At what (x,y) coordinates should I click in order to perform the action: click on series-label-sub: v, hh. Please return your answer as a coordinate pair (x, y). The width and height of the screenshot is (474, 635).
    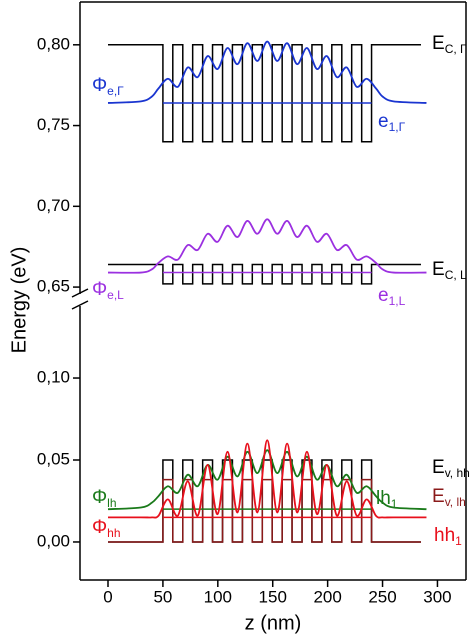
    Looking at the image, I should click on (457, 473).